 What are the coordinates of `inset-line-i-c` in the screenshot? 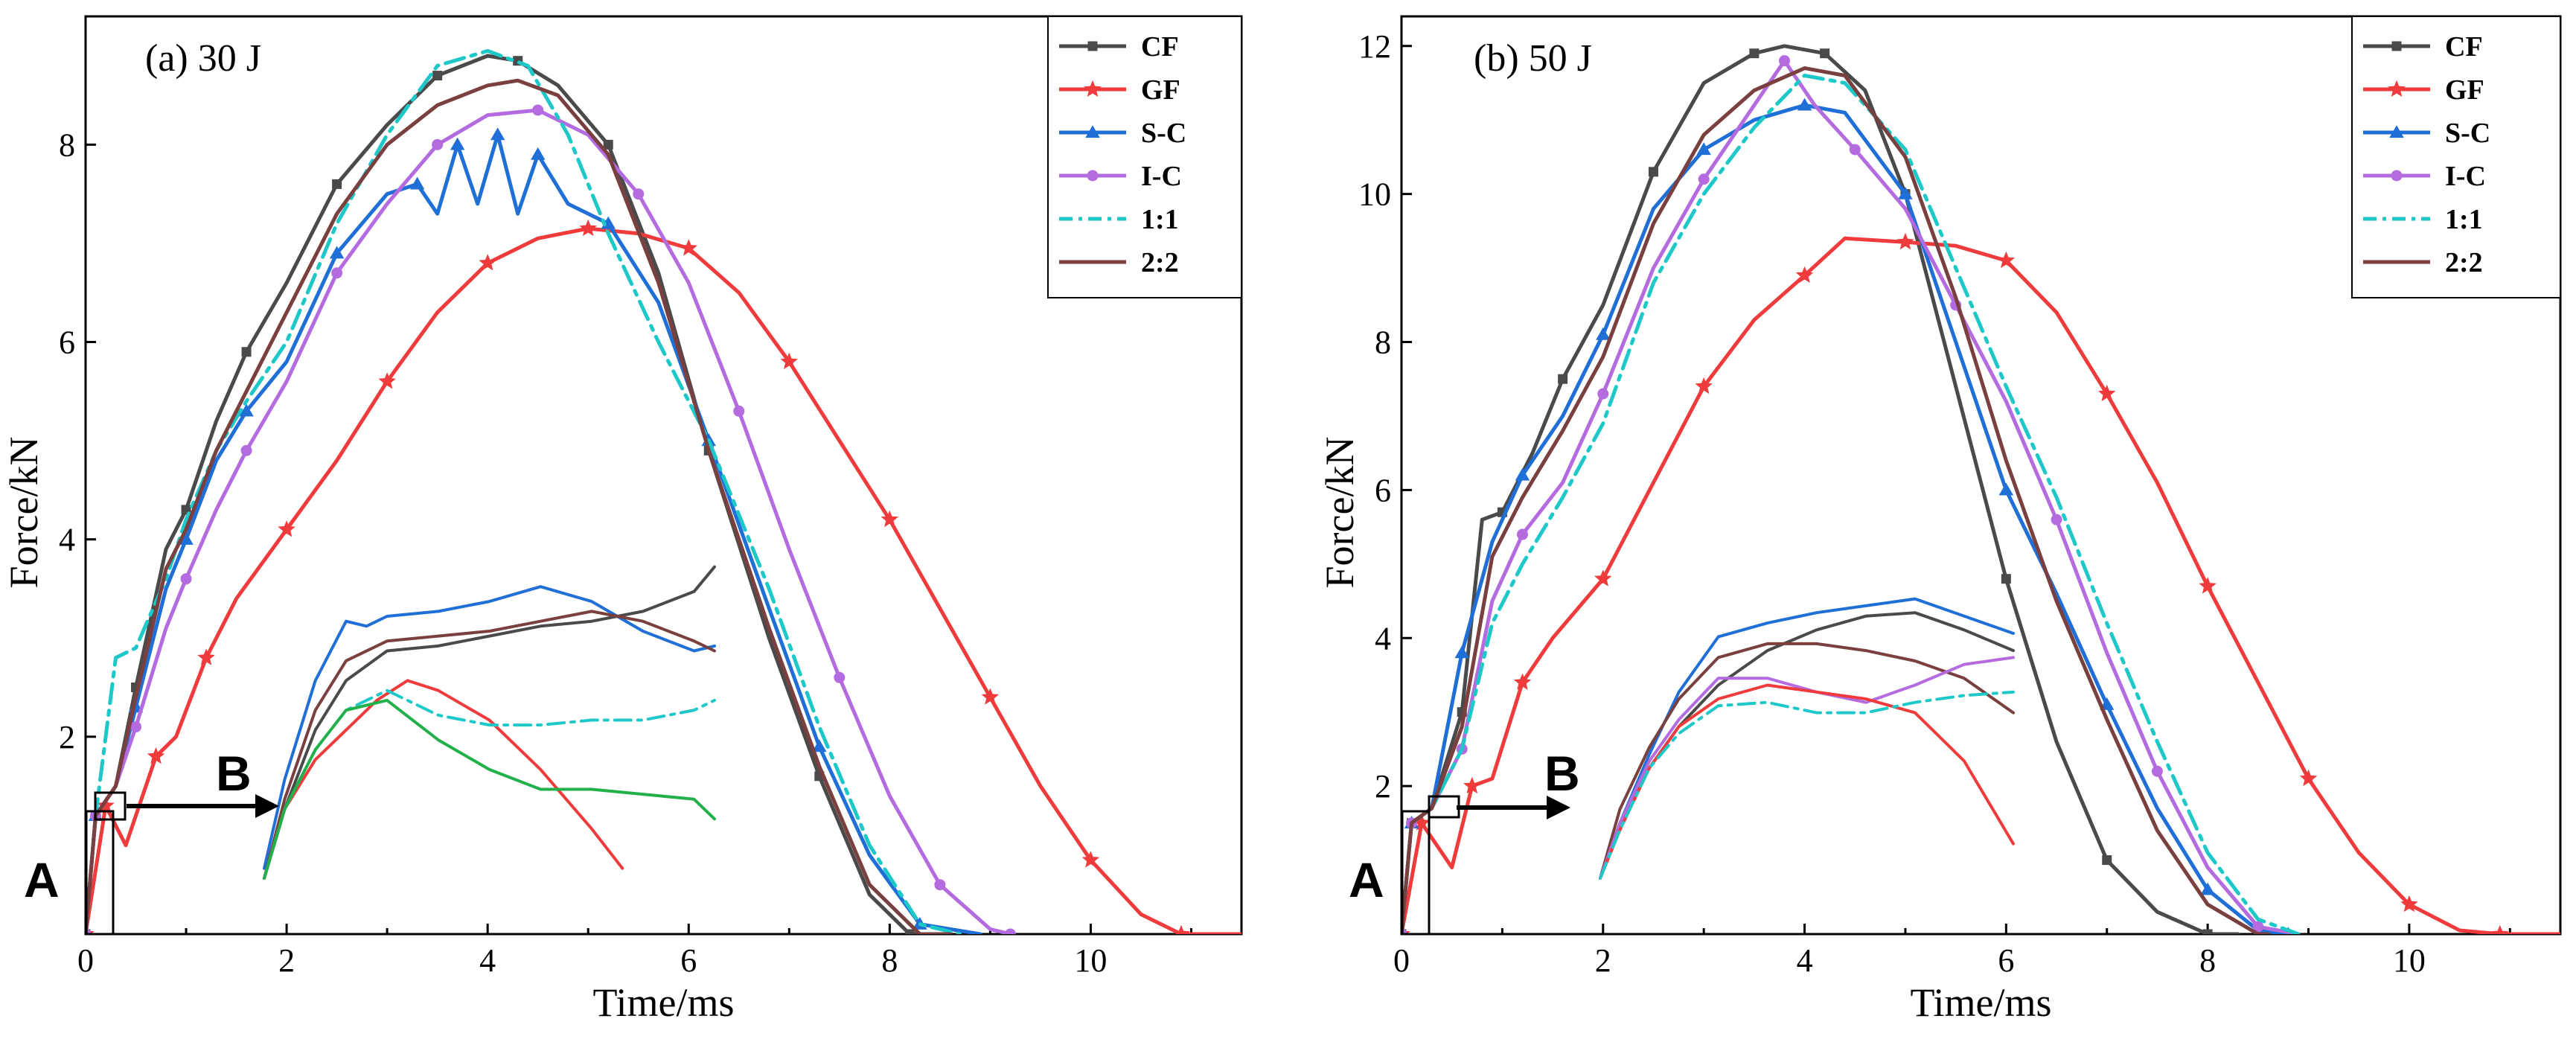 It's located at (1807, 768).